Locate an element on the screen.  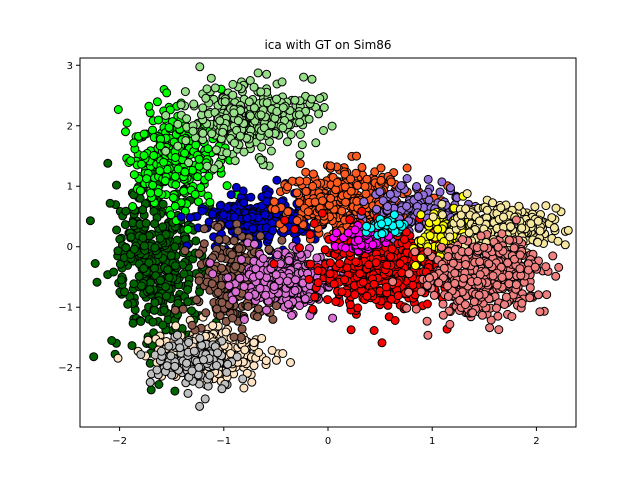
y-tick-label: 1 is located at coordinates (70, 187).